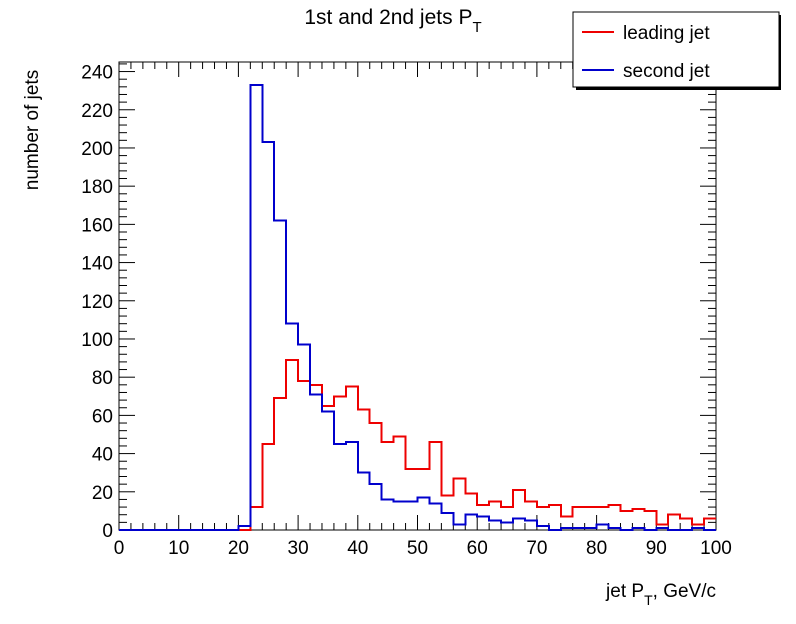 The image size is (796, 624). What do you see at coordinates (97, 340) in the screenshot?
I see `y-tick-label: 100` at bounding box center [97, 340].